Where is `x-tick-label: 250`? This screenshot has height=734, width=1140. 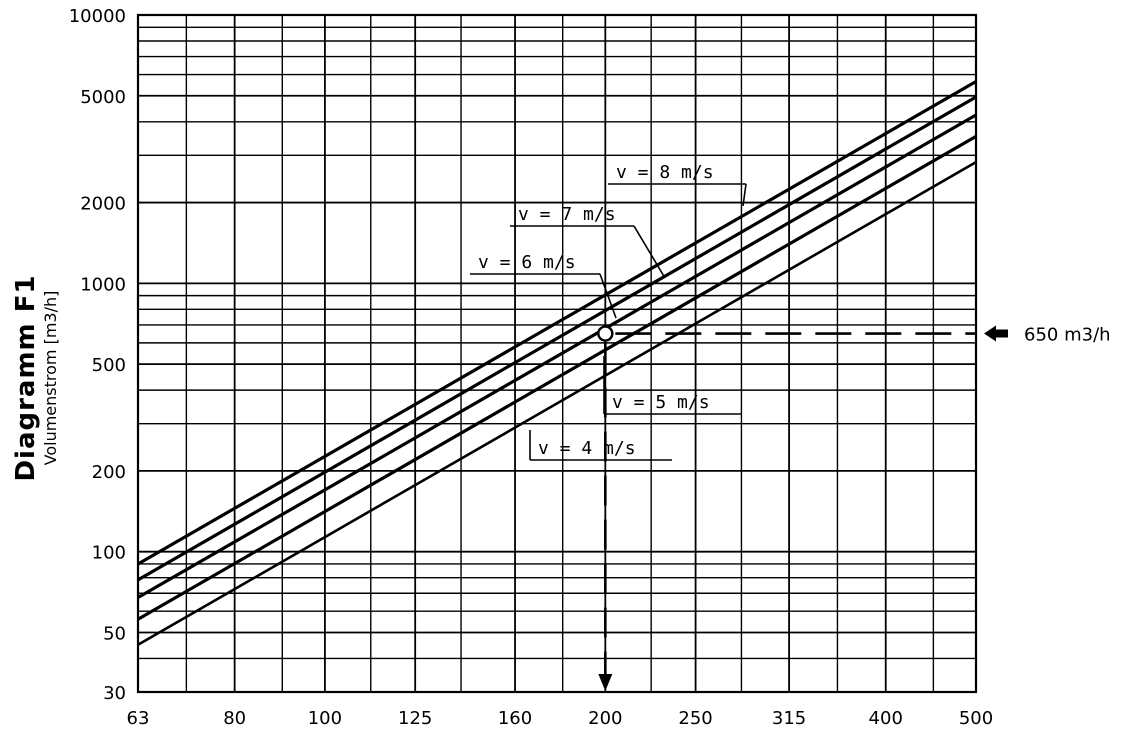 x-tick-label: 250 is located at coordinates (695, 718).